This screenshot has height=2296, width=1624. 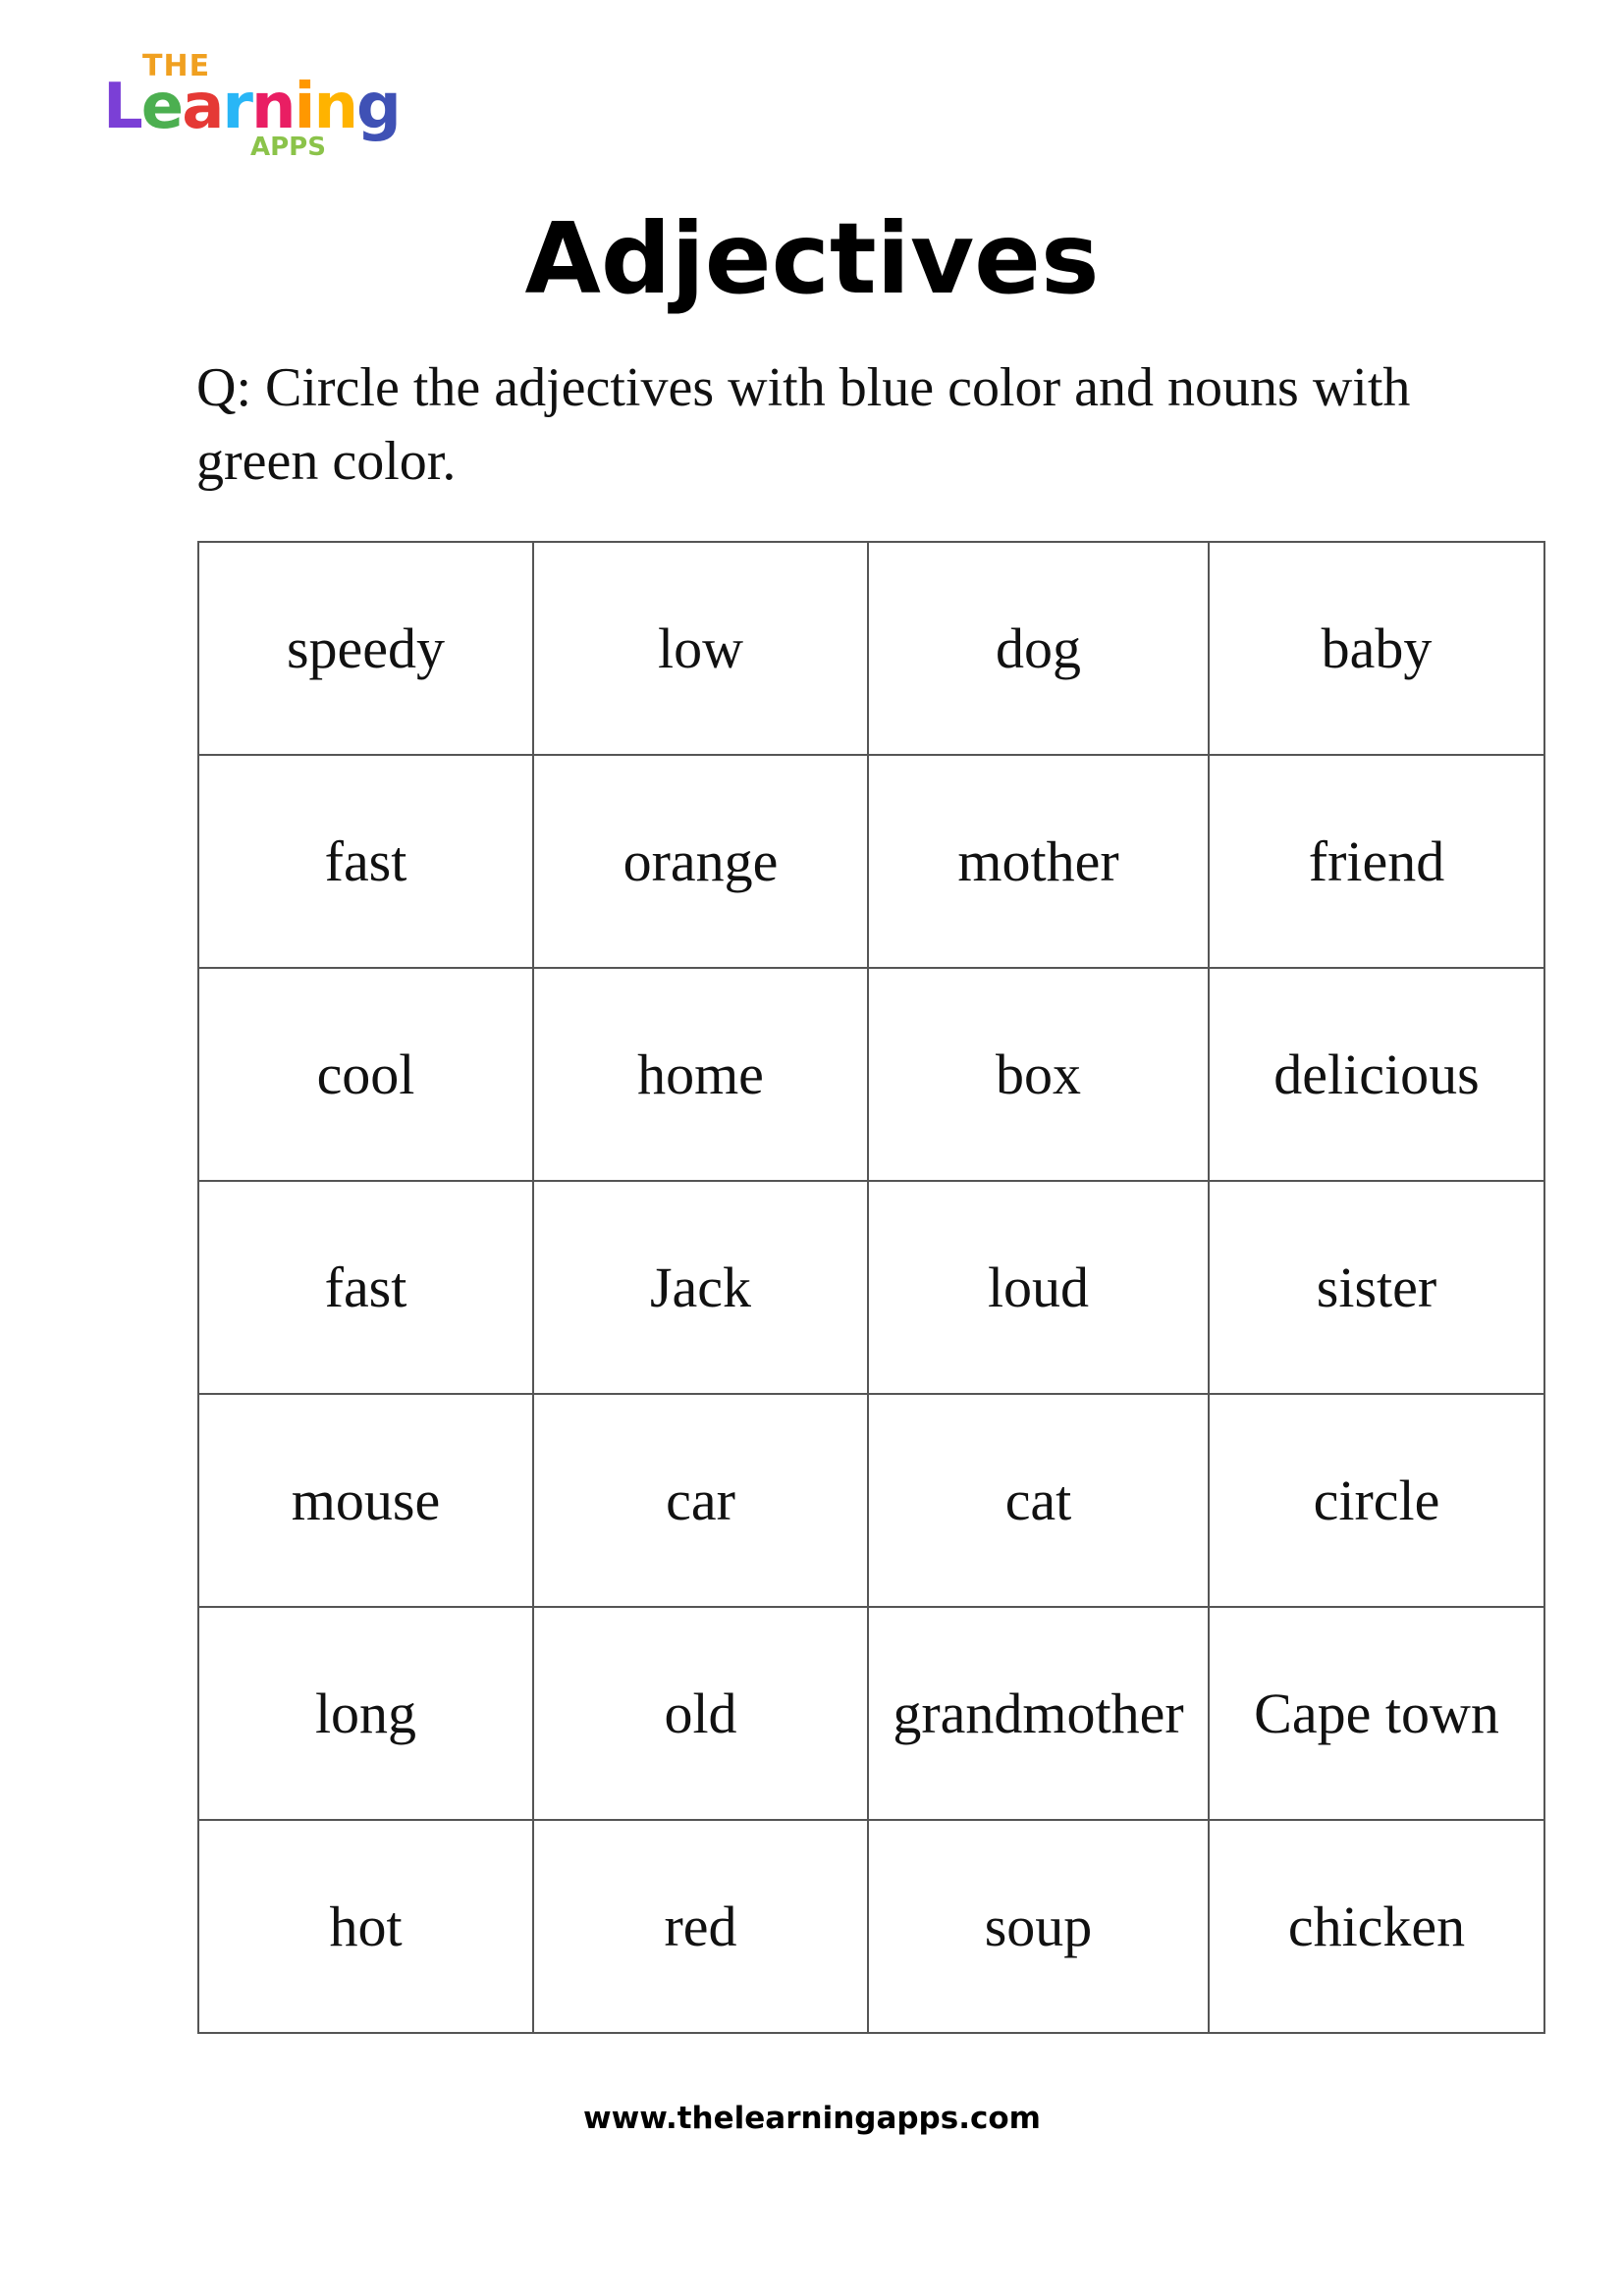 What do you see at coordinates (1376, 648) in the screenshot?
I see `word-cell: baby` at bounding box center [1376, 648].